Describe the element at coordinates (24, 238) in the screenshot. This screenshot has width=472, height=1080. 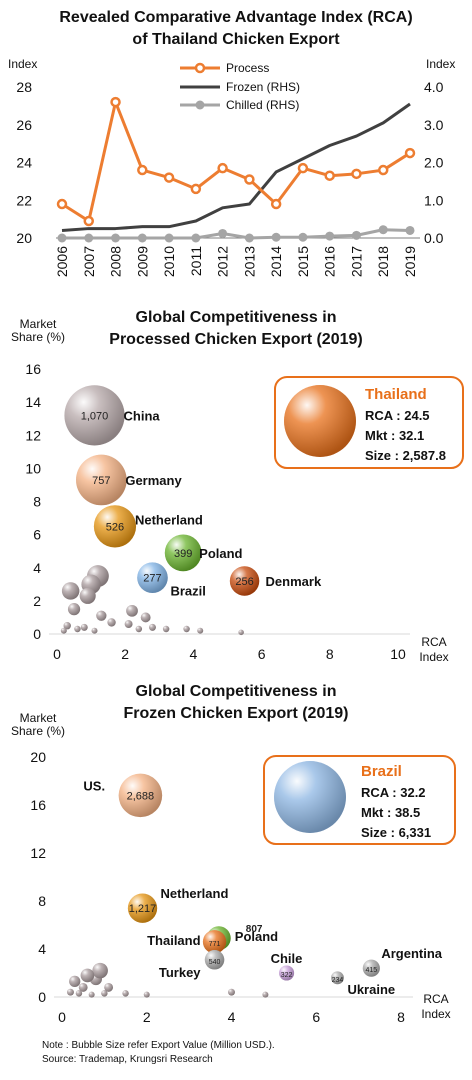
I see `chart1-left-tick-label: 20` at that location.